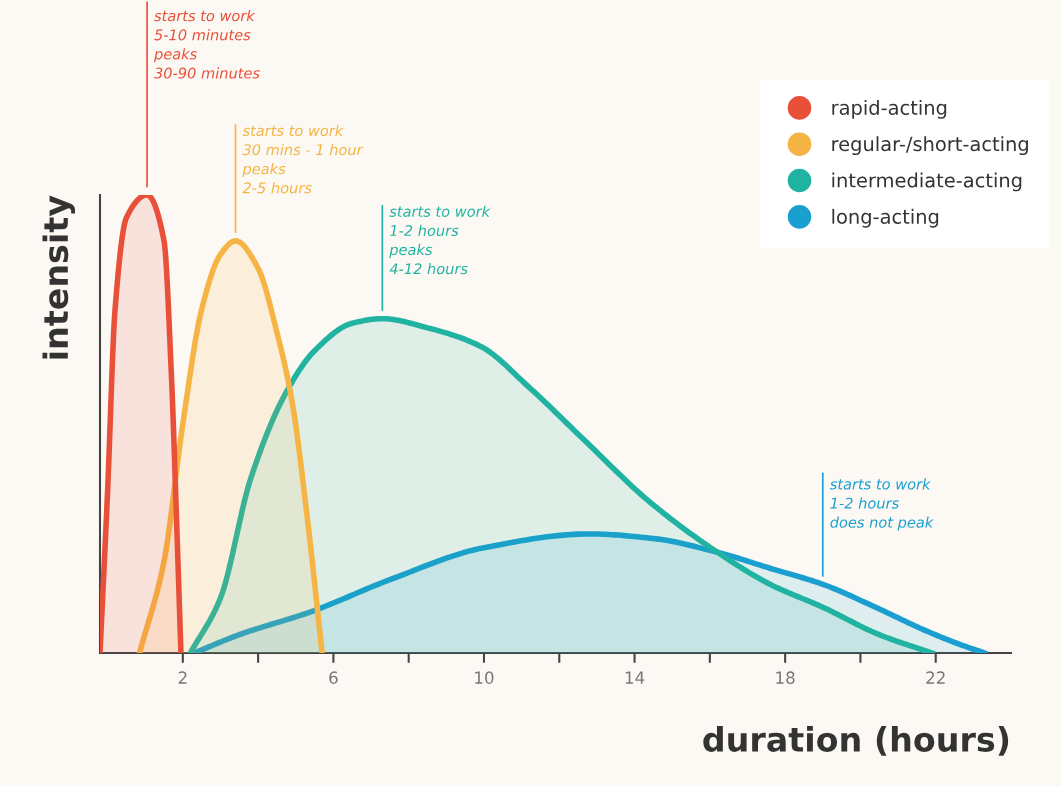 The image size is (1061, 786). I want to click on x-tick-label: 6, so click(333, 677).